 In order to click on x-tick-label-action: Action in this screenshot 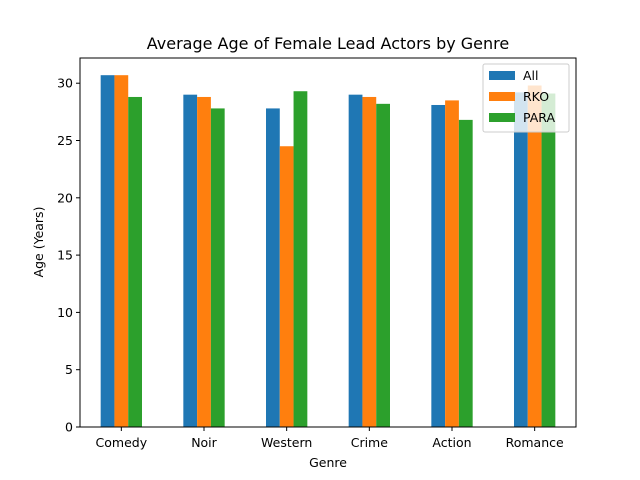, I will do `click(451, 442)`.